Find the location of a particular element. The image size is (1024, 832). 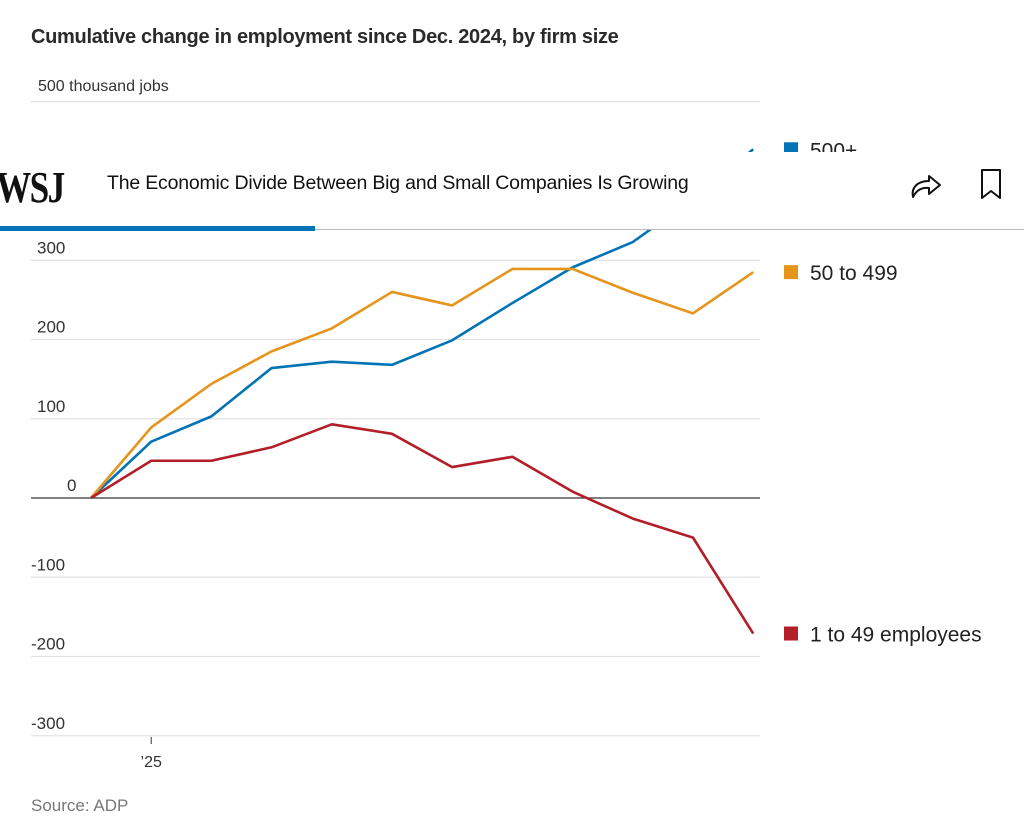

y-tick-label: -200 is located at coordinates (48, 644).